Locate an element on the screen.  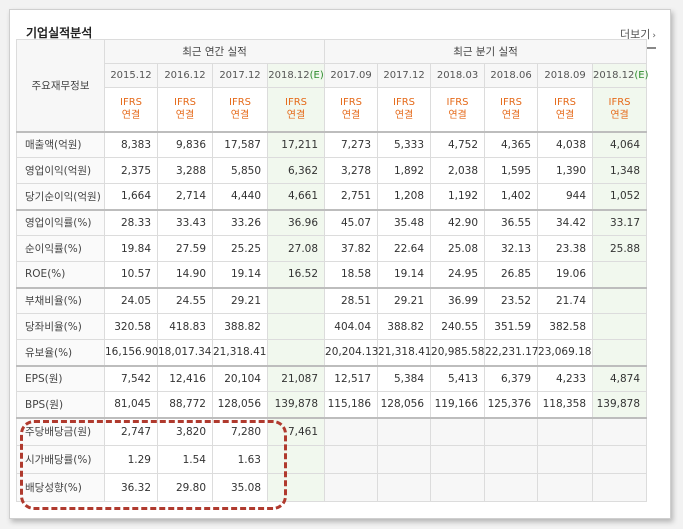
table-cell: 3,278 is located at coordinates (351, 170).